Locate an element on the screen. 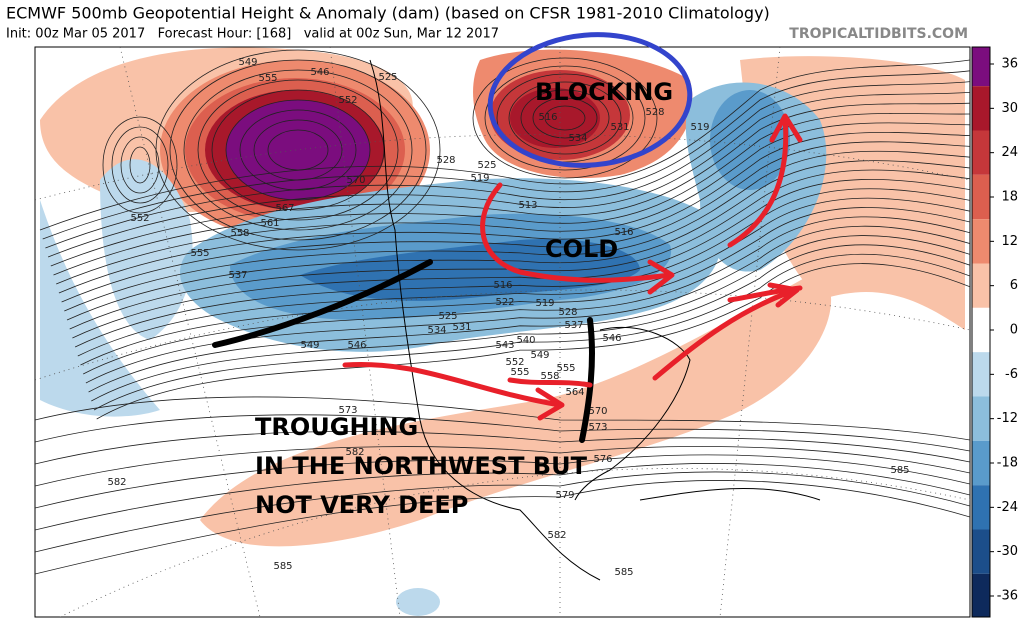 This screenshot has height=642, width=1024. colorbar-tick-label: 0 is located at coordinates (1014, 330).